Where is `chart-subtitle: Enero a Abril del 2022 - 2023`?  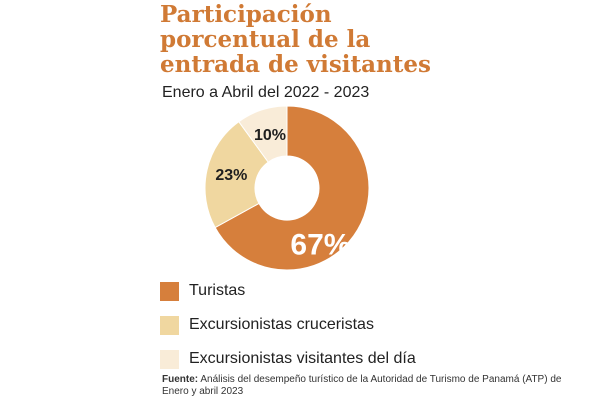 chart-subtitle: Enero a Abril del 2022 - 2023 is located at coordinates (266, 92).